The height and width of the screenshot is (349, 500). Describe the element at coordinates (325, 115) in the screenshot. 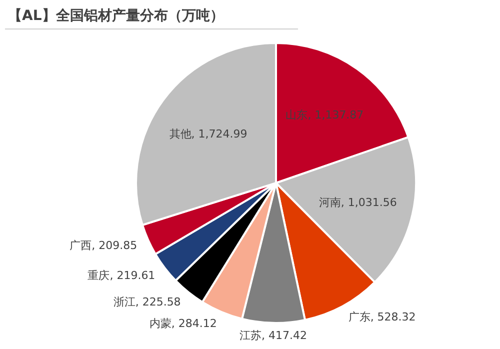

I see `slice-label: 山东, 1,137.87` at that location.